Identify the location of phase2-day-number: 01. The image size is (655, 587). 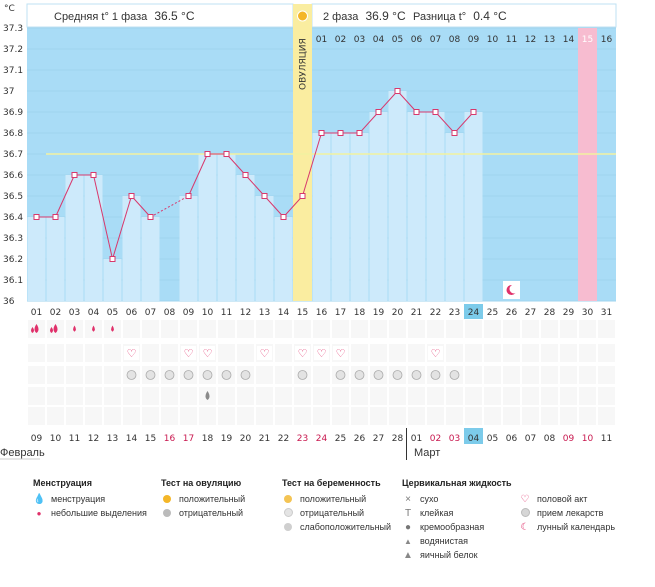
(321, 40).